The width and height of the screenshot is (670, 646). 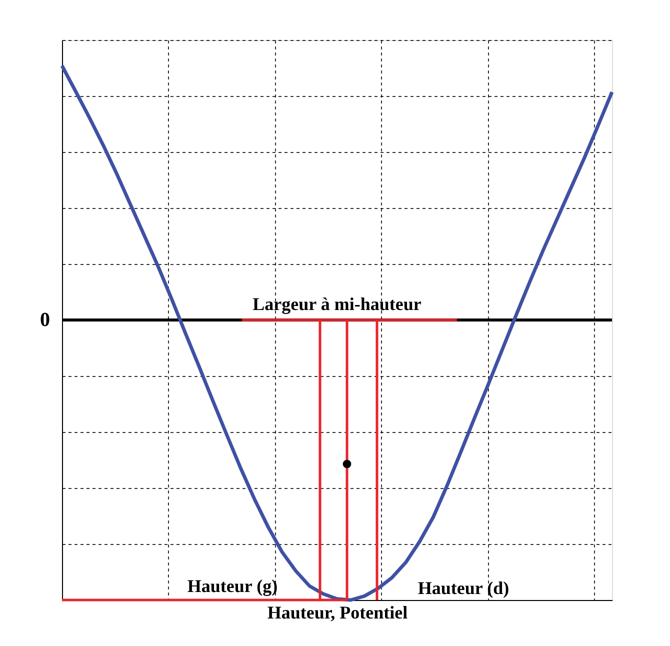 What do you see at coordinates (337, 304) in the screenshot?
I see `annotation: Largeur à mi-hauteur` at bounding box center [337, 304].